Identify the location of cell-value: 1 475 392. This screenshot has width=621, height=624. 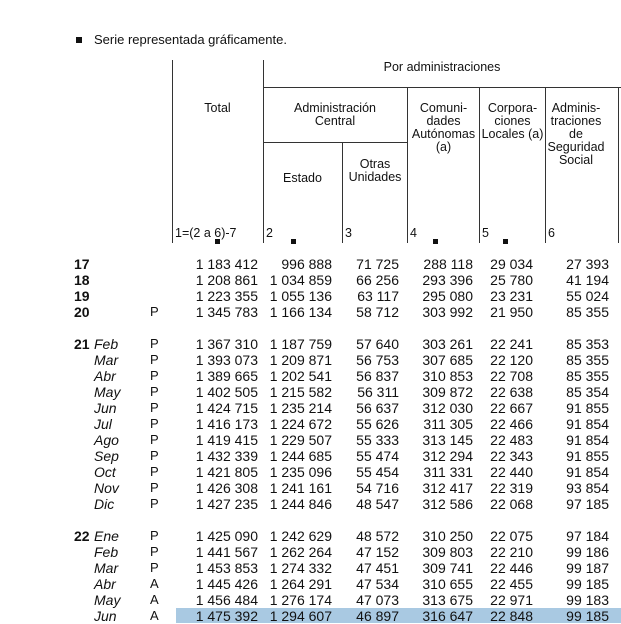
(226, 616).